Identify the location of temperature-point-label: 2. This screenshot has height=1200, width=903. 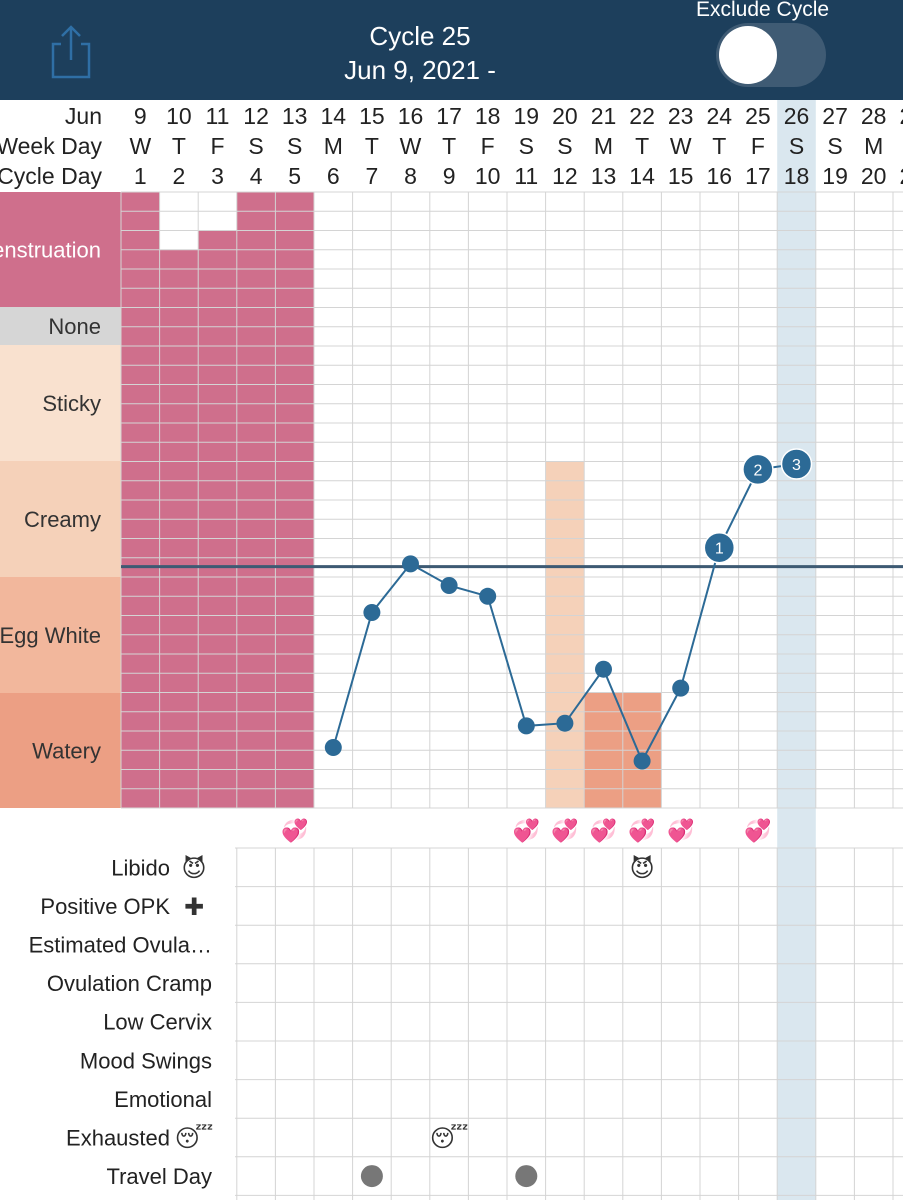
(757, 470).